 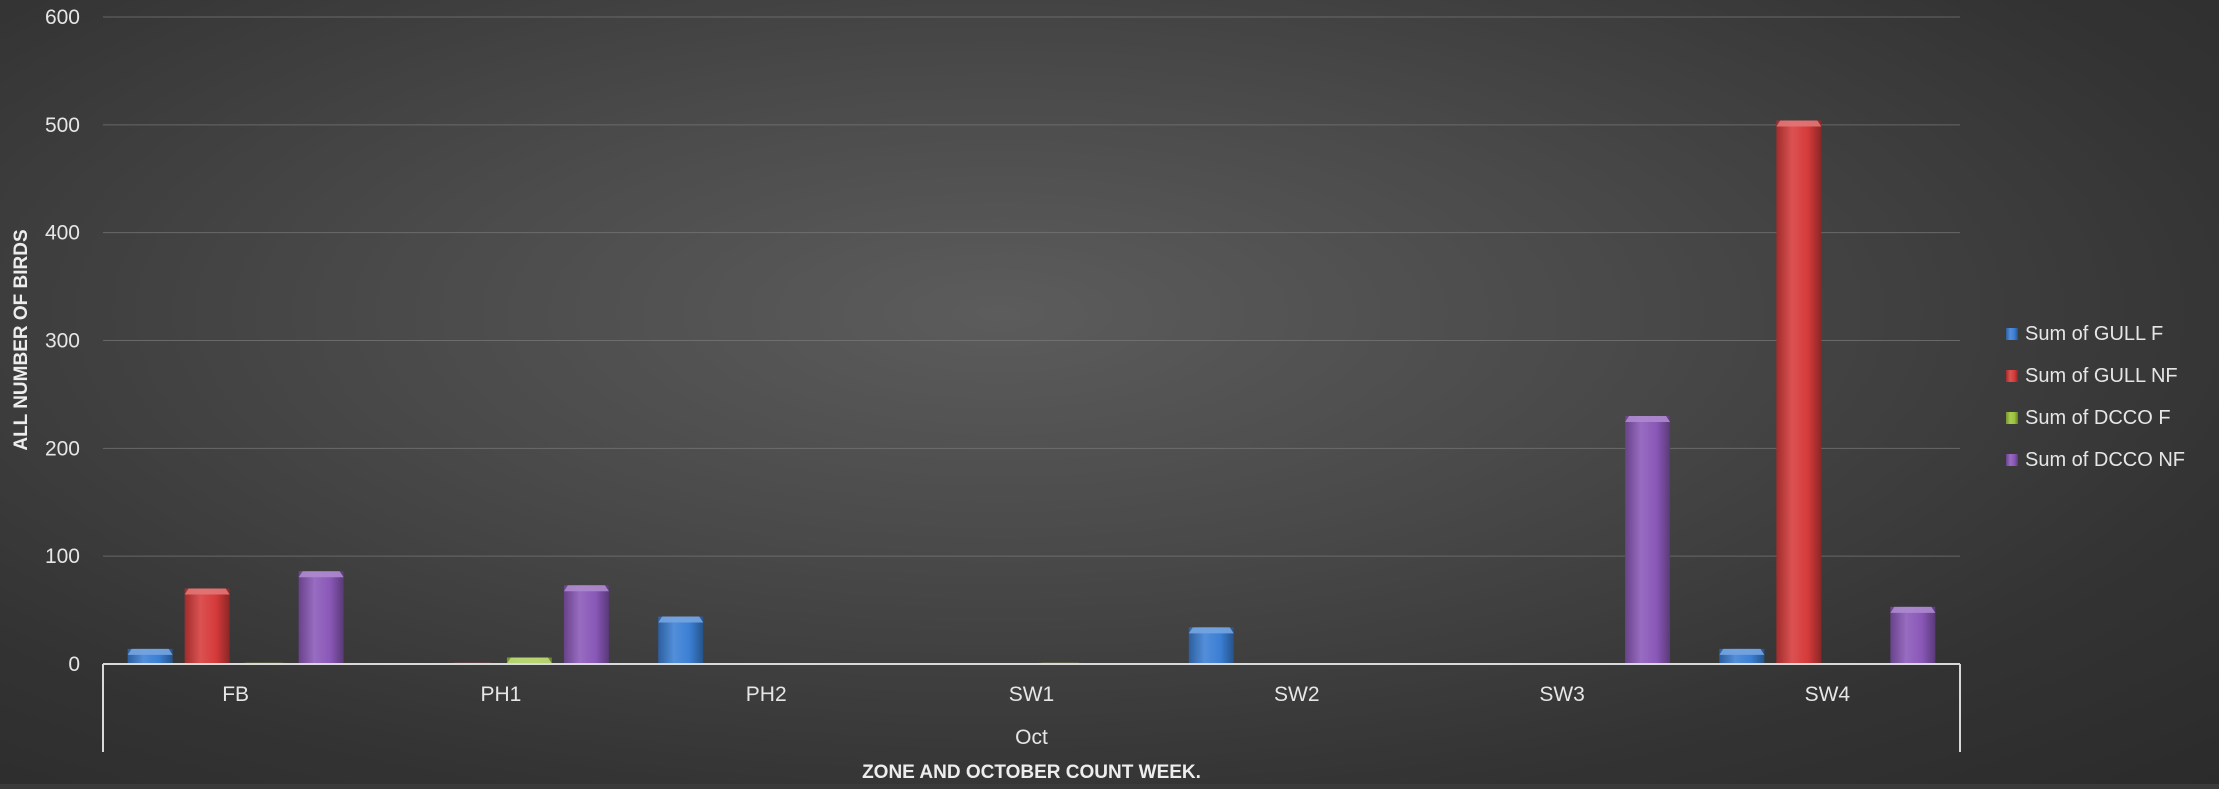 What do you see at coordinates (1031, 772) in the screenshot?
I see `x-axis-title: ZONE AND OCTOBER COUNT WEEK.` at bounding box center [1031, 772].